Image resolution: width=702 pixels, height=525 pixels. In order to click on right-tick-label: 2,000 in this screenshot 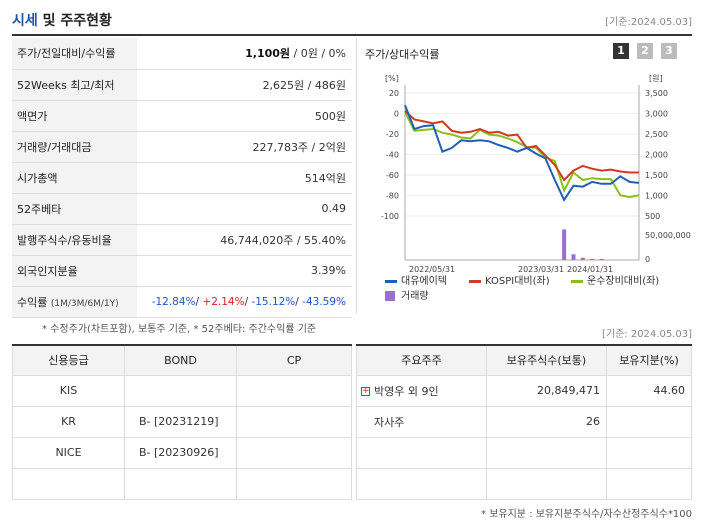, I will do `click(656, 155)`.